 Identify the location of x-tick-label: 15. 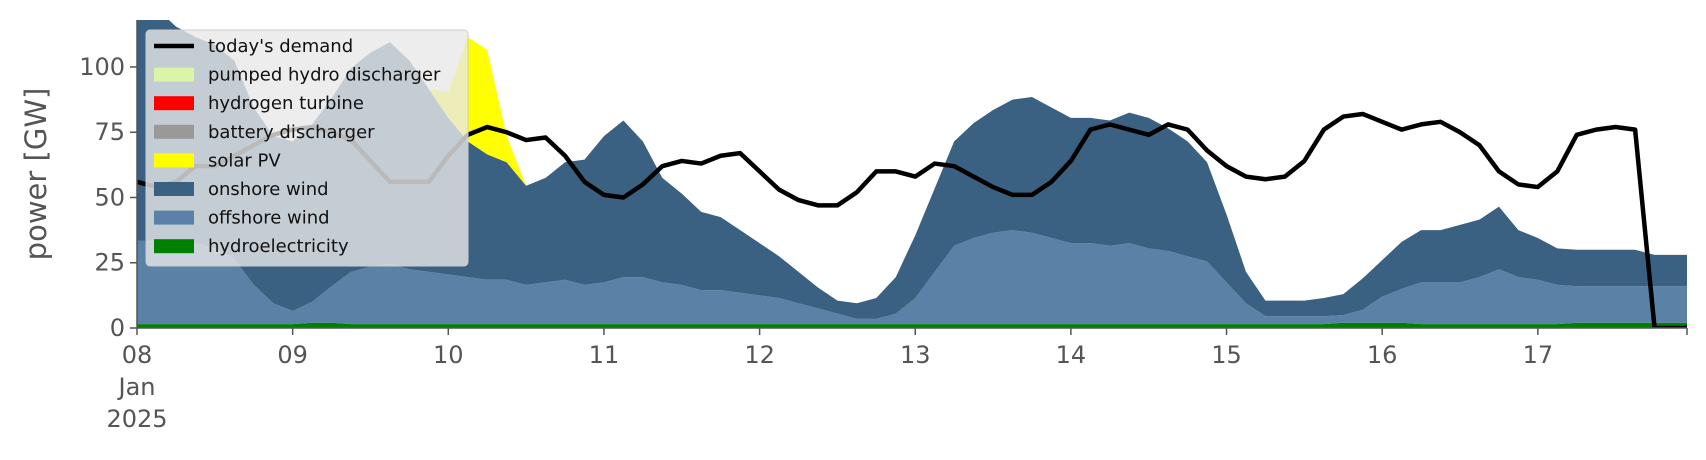
(1226, 355).